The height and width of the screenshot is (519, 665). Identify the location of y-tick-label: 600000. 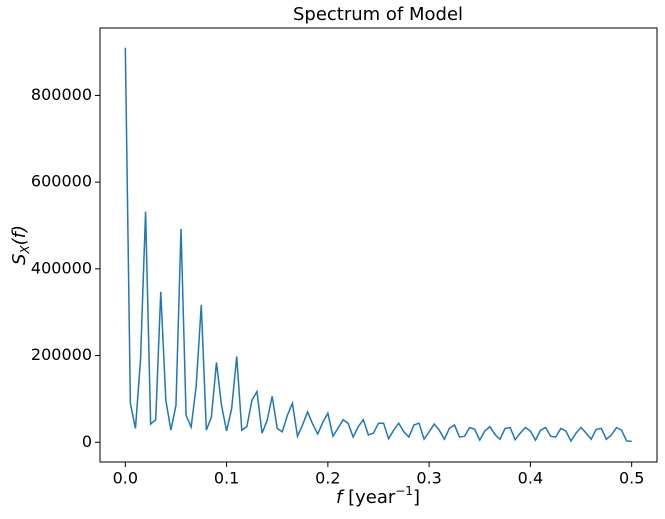
(61, 181).